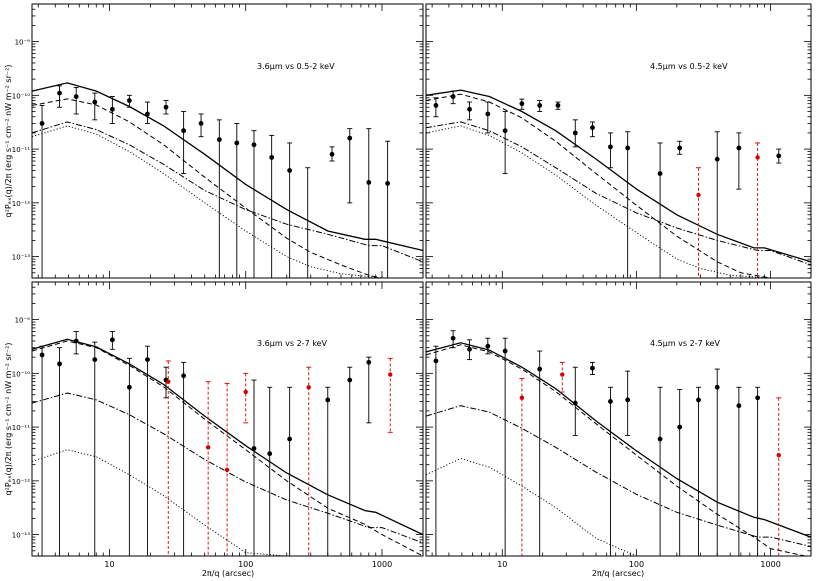 The height and width of the screenshot is (581, 830). Describe the element at coordinates (689, 66) in the screenshot. I see `panel-title-top-right: 4.5μm vs 0.5-2 keV` at that location.